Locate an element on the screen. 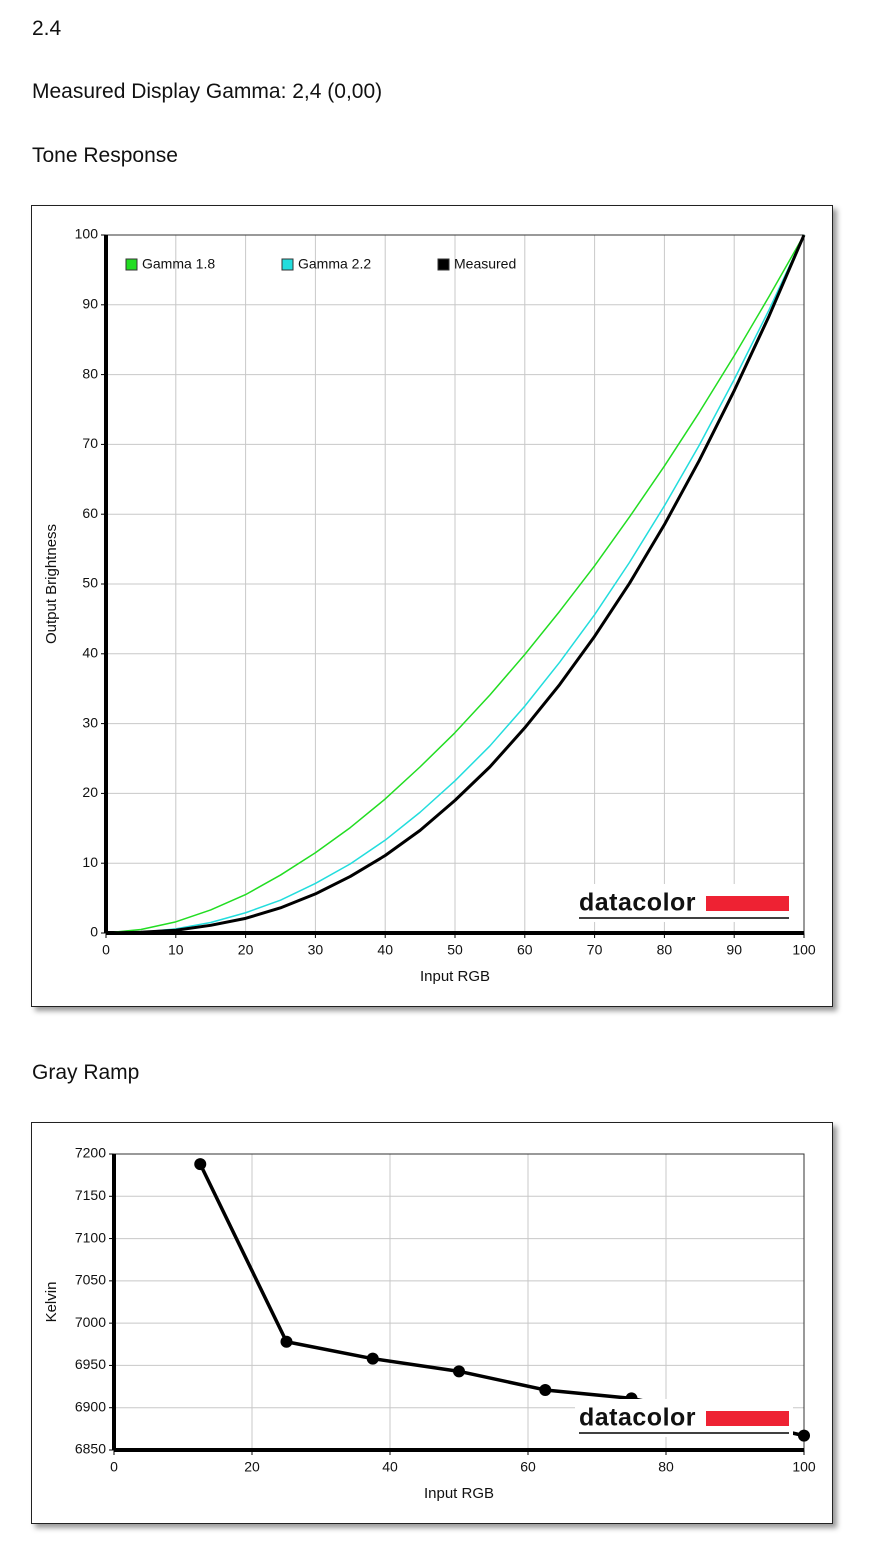 Image resolution: width=870 pixels, height=1551 pixels. legend-label: Measured is located at coordinates (485, 264).